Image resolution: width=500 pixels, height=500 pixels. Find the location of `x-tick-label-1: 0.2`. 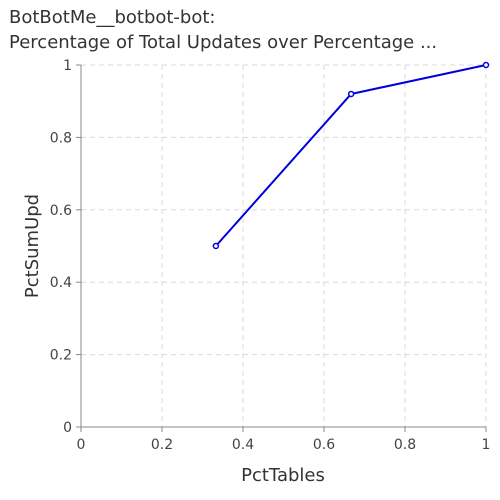

x-tick-label-1: 0.2 is located at coordinates (162, 445).